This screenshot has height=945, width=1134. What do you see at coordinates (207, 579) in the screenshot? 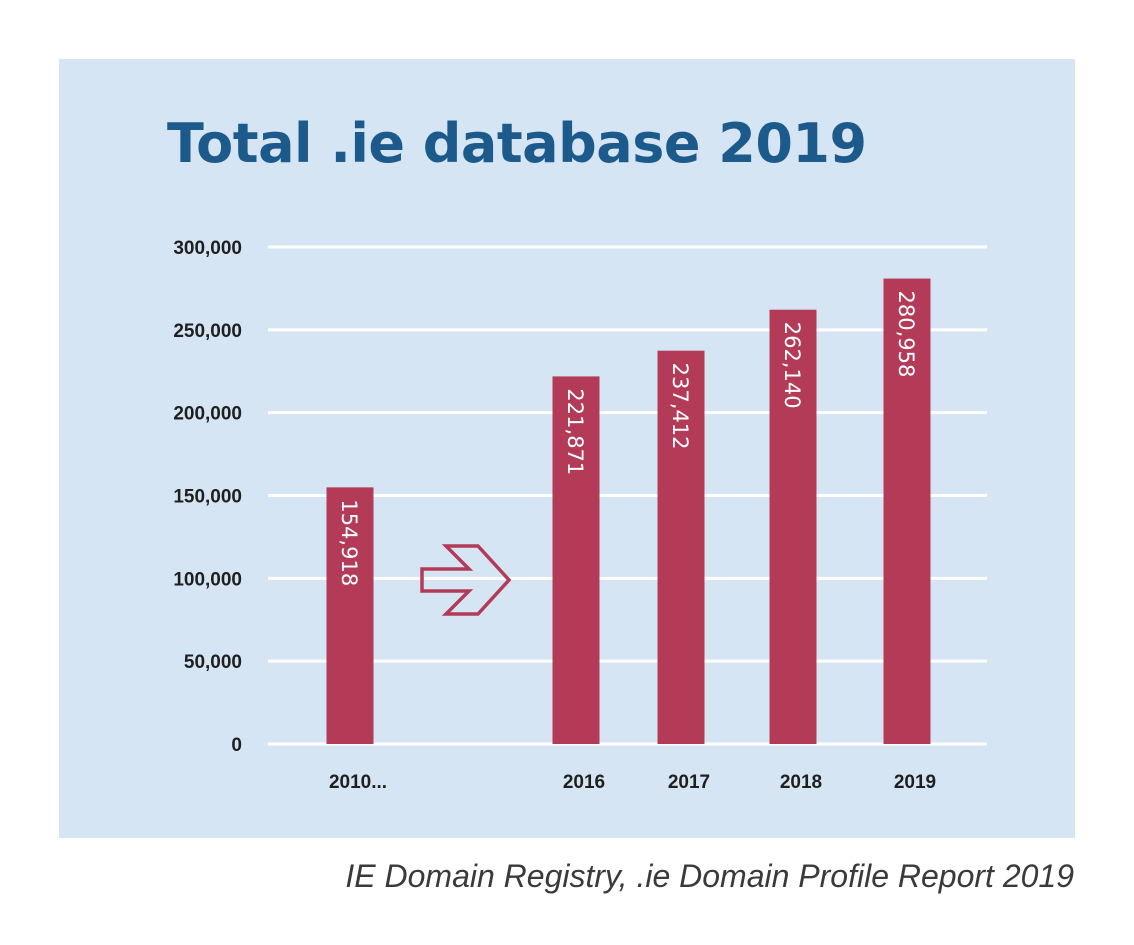
I see `y-tick-label: 100,000` at bounding box center [207, 579].